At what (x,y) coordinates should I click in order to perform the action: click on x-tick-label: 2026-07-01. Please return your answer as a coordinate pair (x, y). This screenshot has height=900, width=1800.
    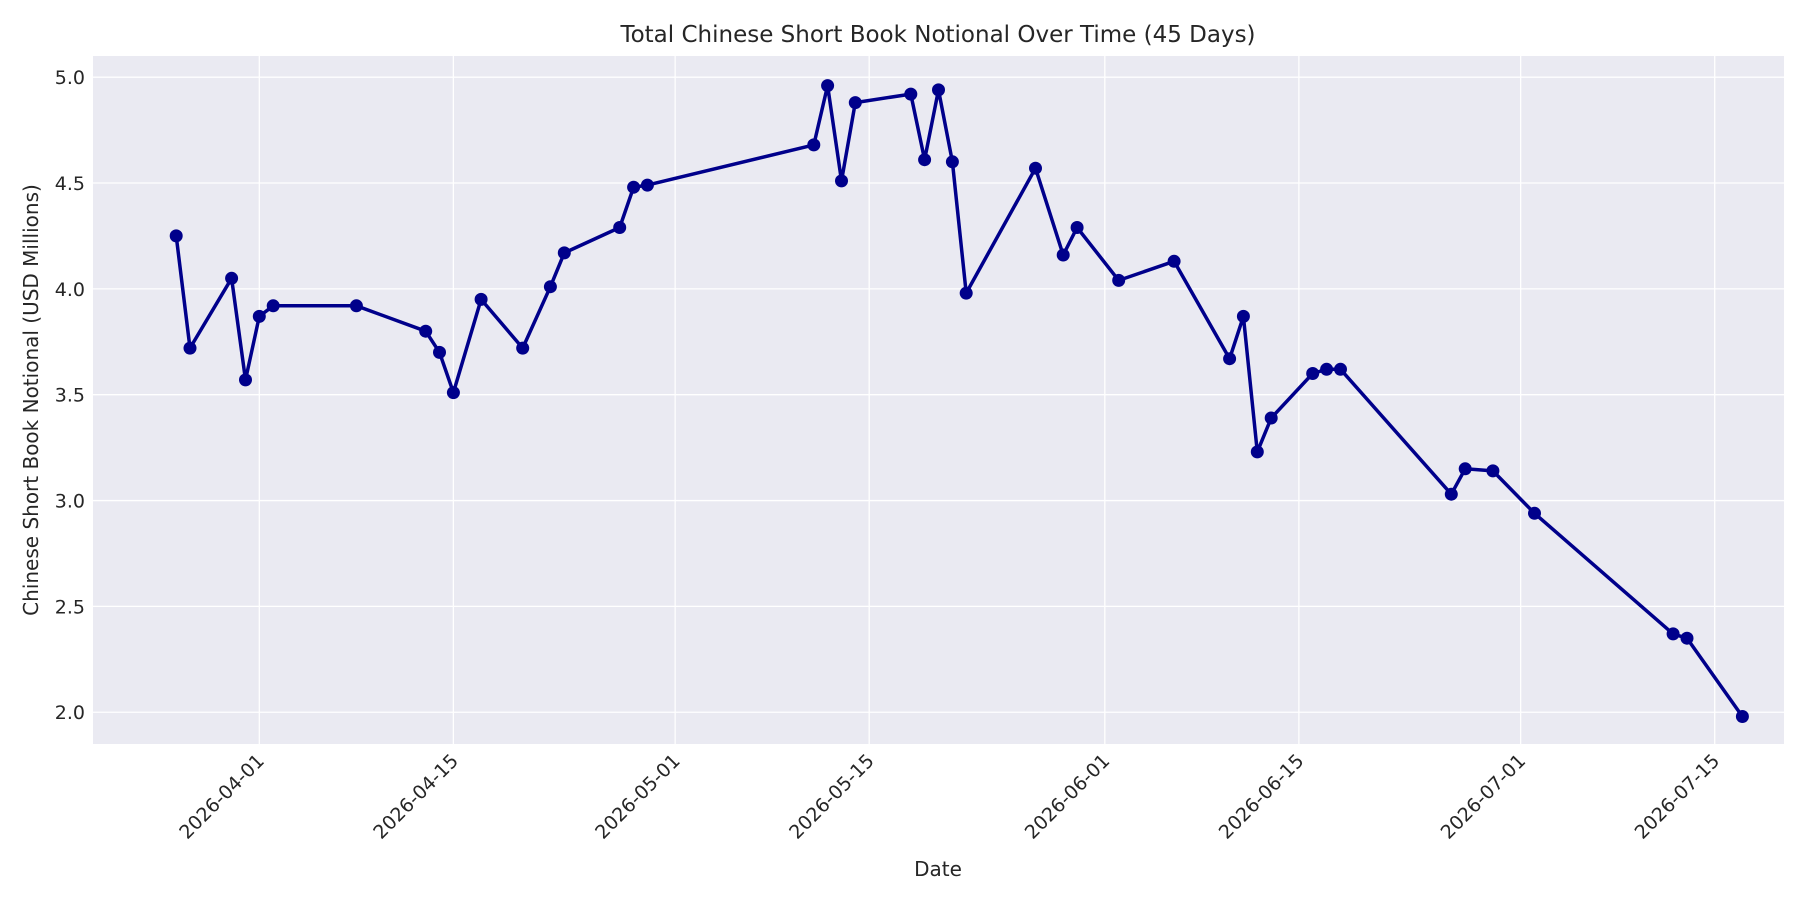
    Looking at the image, I should click on (1484, 797).